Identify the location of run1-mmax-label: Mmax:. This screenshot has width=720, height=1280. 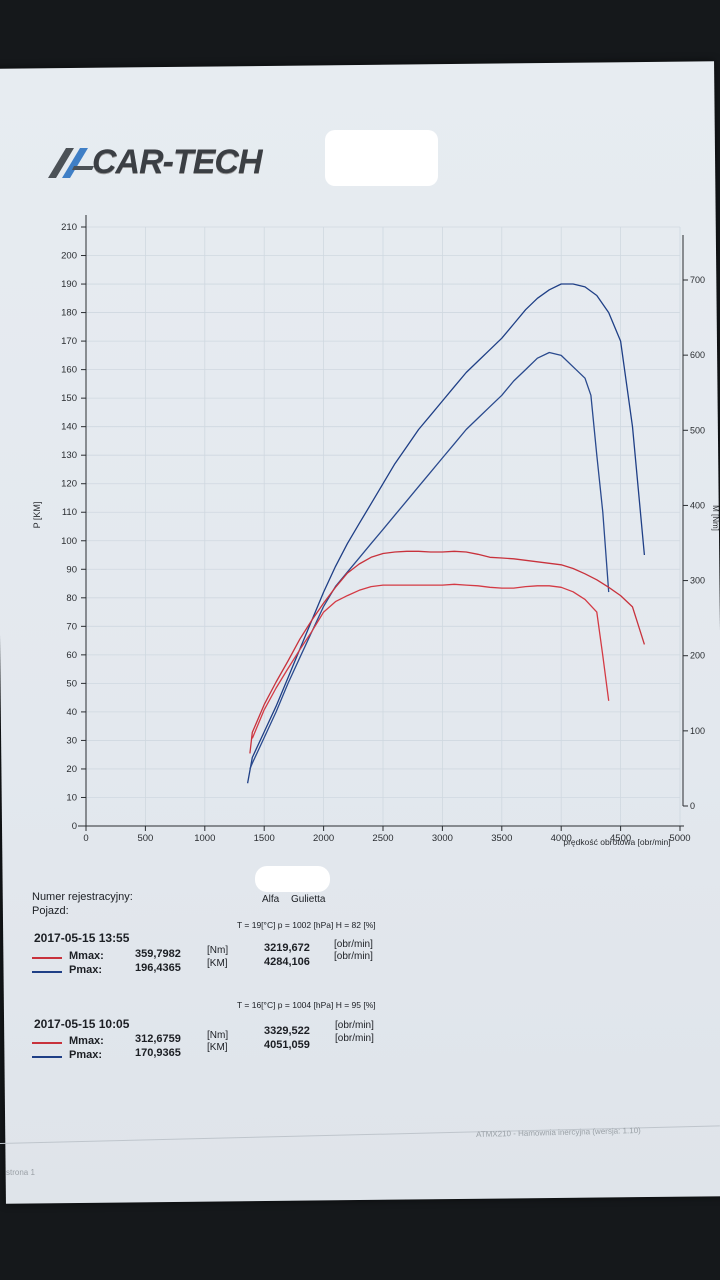
(86, 956).